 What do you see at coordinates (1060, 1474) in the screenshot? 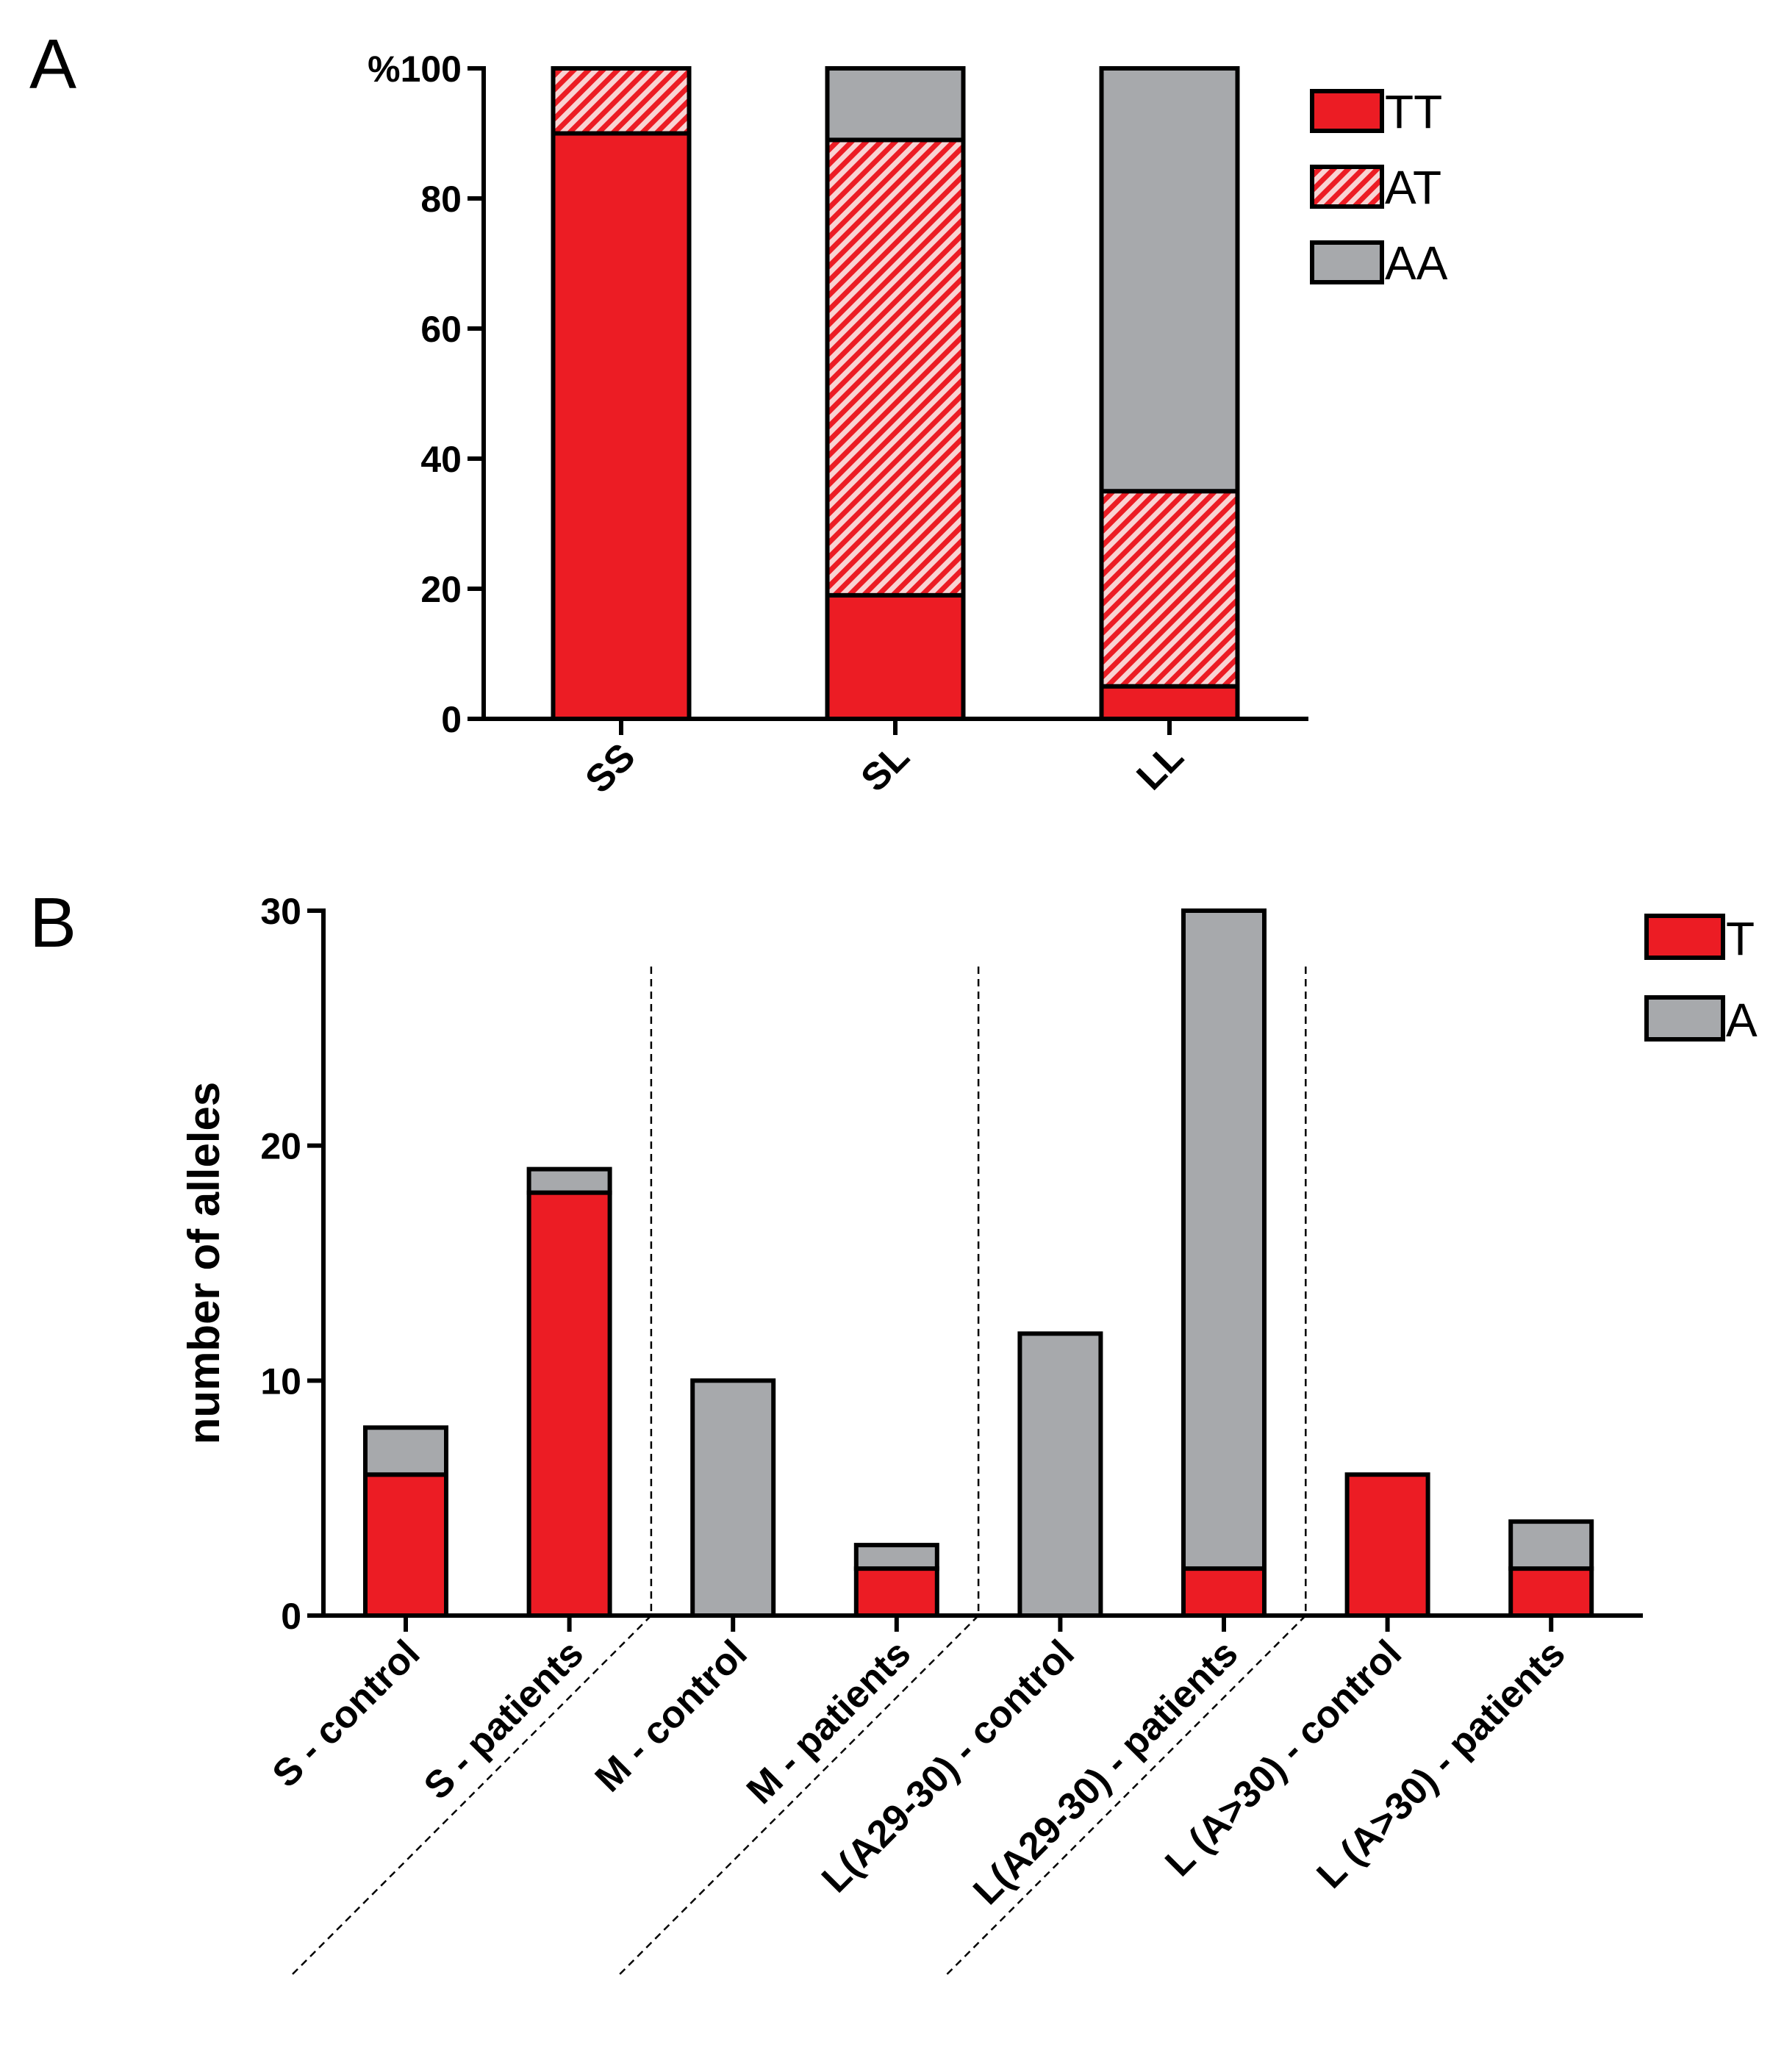
I see `bar-l-a29-30-control-a` at bounding box center [1060, 1474].